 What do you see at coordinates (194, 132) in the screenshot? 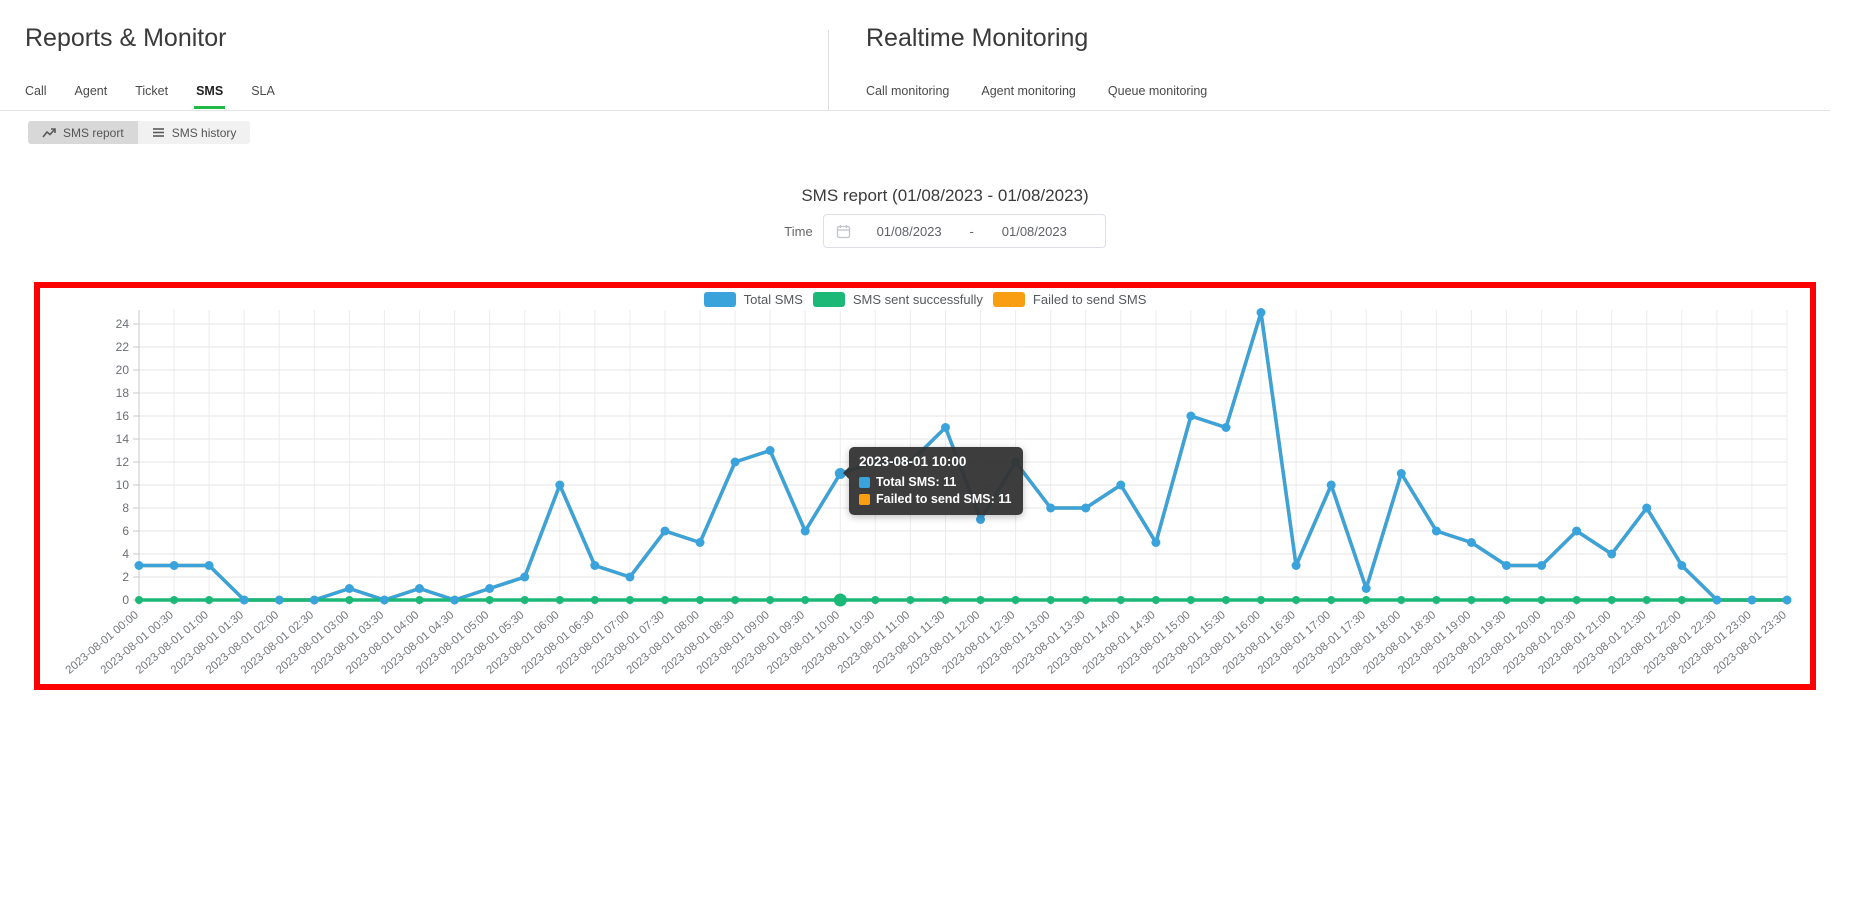
I see `sms-history-button: SMS history` at bounding box center [194, 132].